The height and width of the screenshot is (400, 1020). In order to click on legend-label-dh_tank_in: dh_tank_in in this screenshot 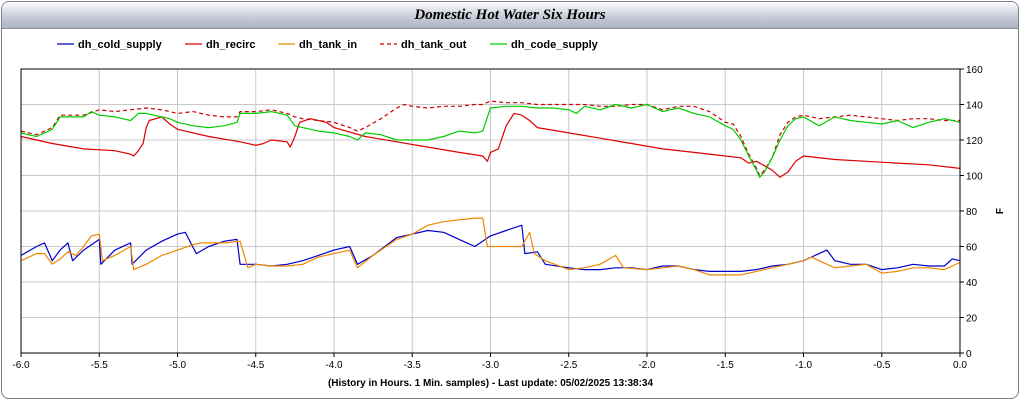, I will do `click(328, 45)`.